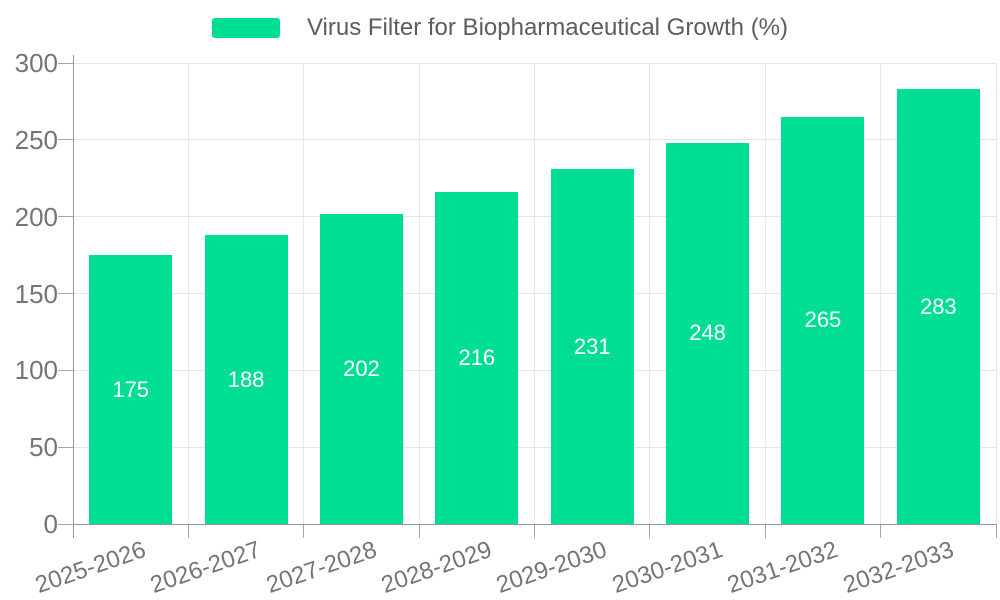 The height and width of the screenshot is (600, 1000). I want to click on bar-2028-2029: 216, so click(477, 358).